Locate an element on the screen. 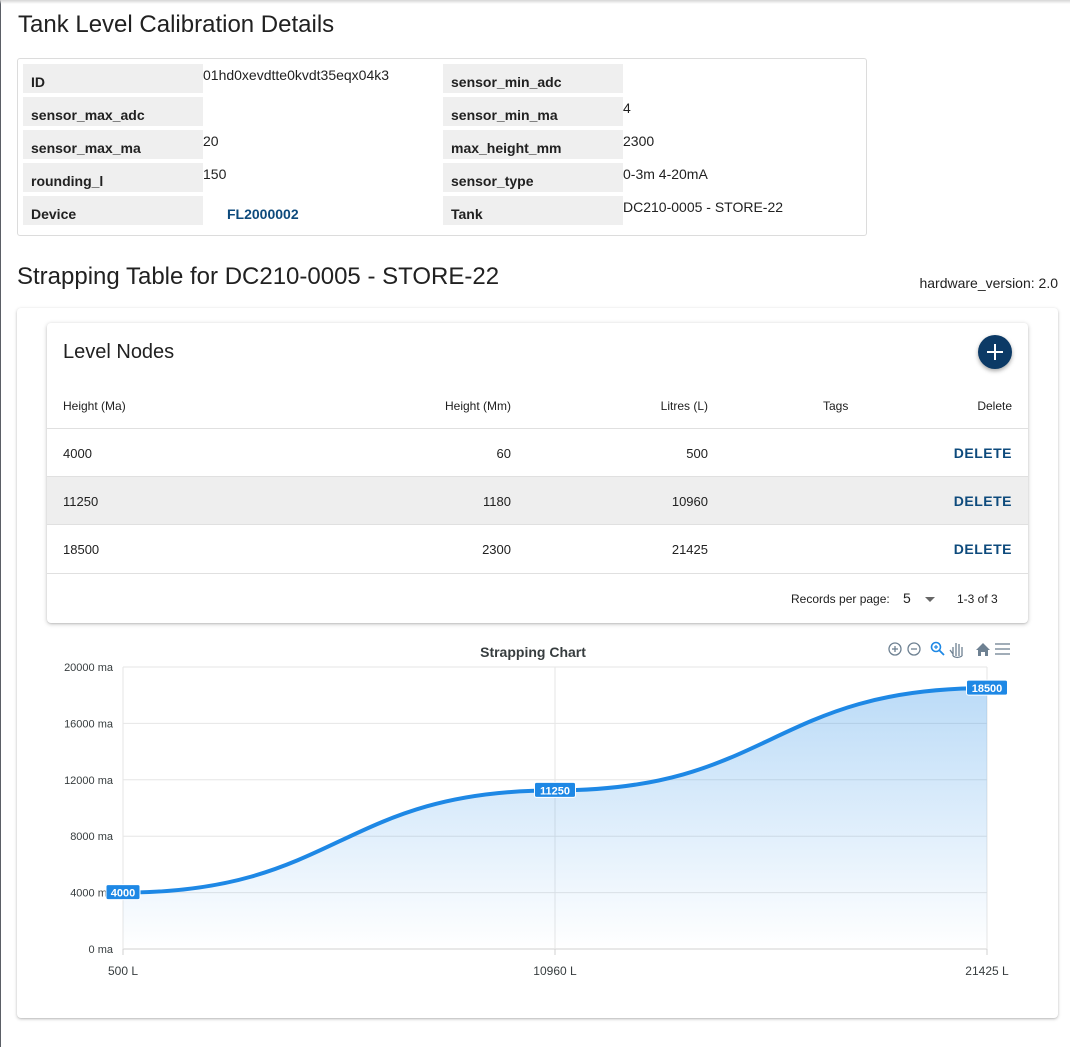 Image resolution: width=1070 pixels, height=1047 pixels. page-title: Tank Level Calibration Details is located at coordinates (176, 24).